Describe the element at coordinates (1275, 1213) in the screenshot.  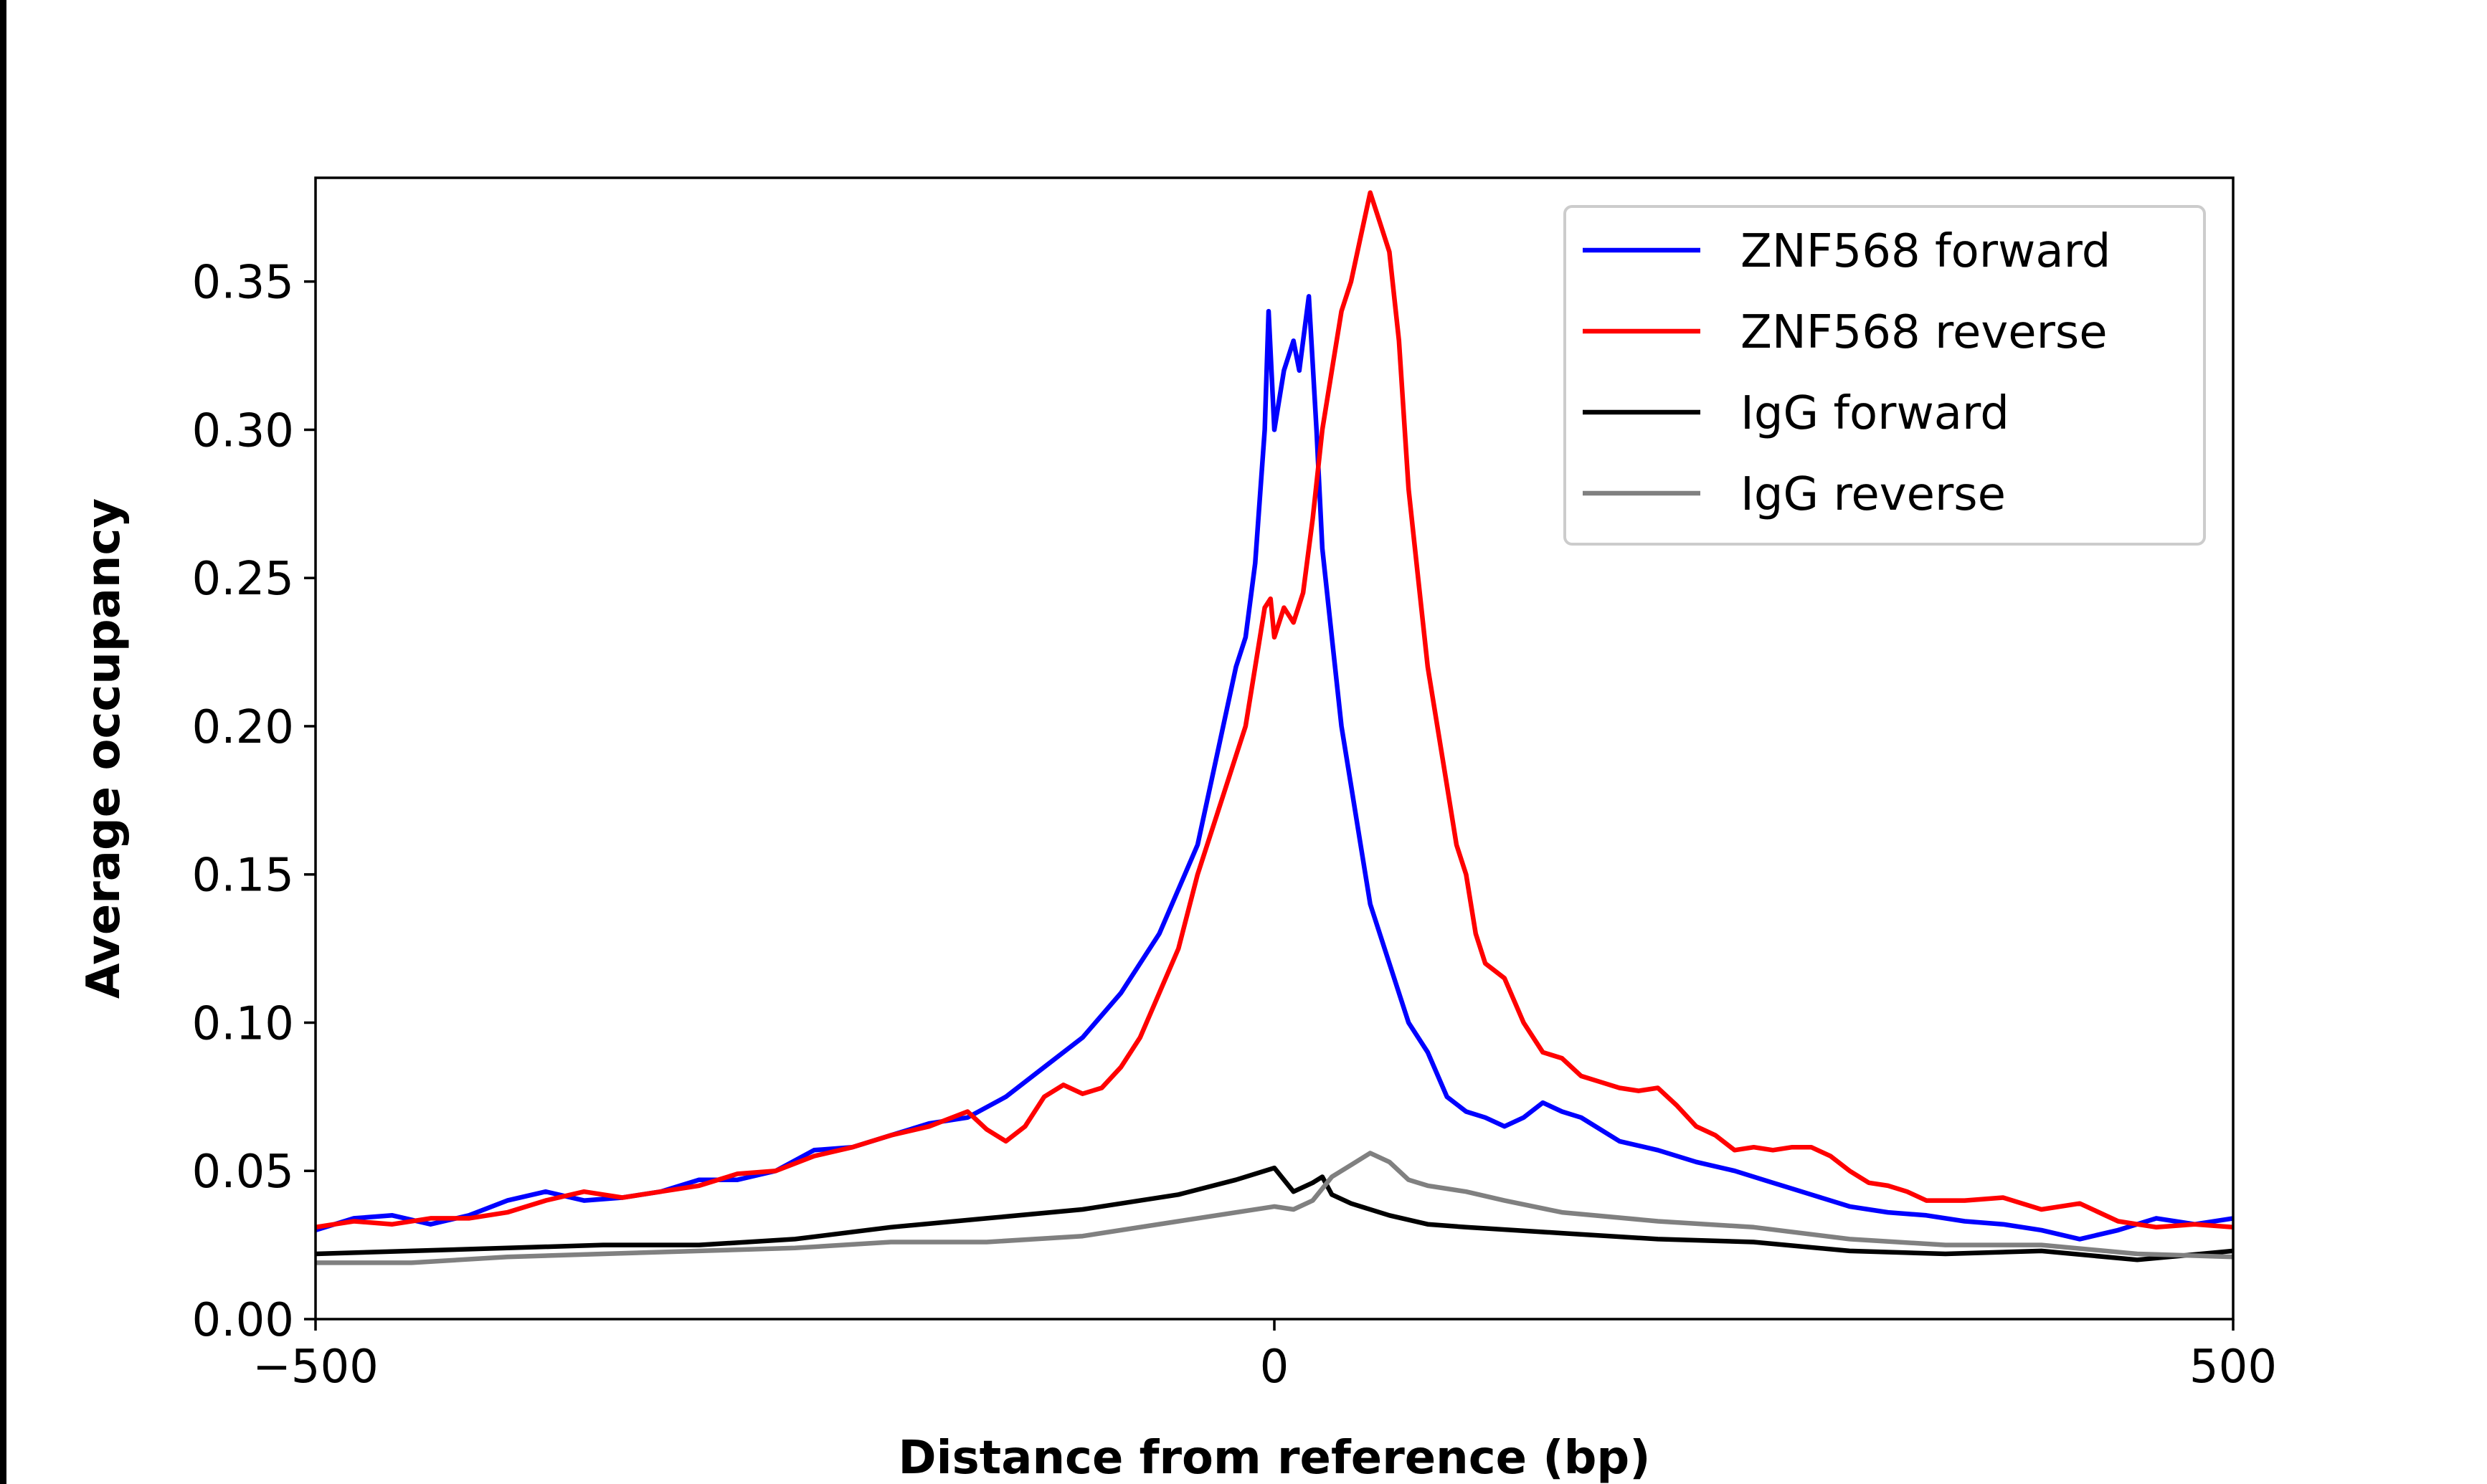
I see `series-line-igg-forward` at that location.